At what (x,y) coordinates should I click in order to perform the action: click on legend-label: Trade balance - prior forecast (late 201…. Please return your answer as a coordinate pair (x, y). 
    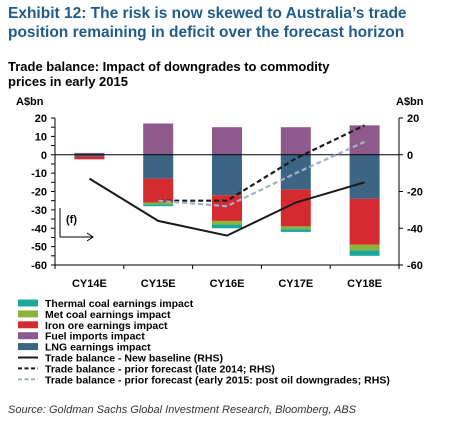
    Looking at the image, I should click on (160, 369).